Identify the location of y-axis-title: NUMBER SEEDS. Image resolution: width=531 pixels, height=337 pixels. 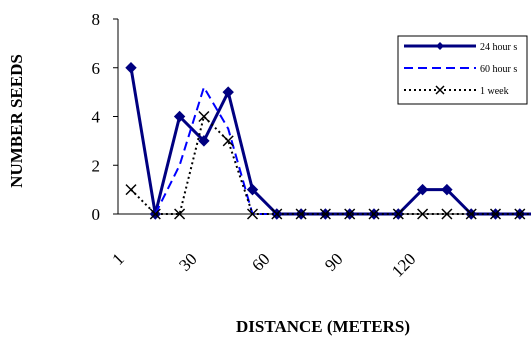
(16, 121).